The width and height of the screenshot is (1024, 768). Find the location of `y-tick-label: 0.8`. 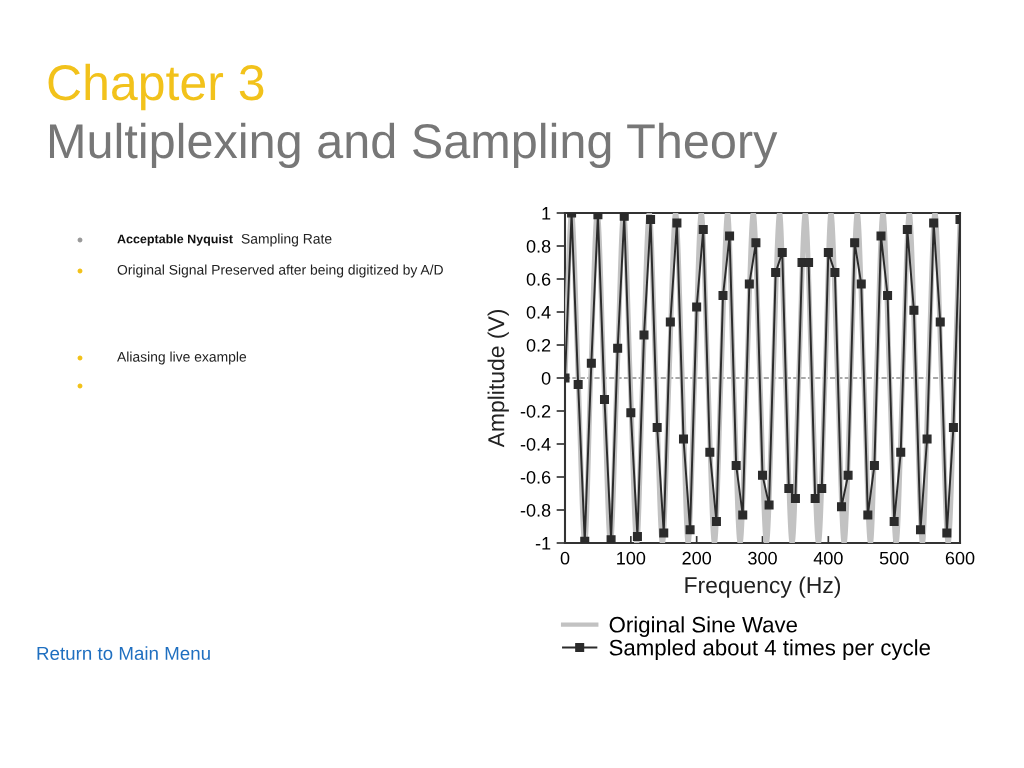

y-tick-label: 0.8 is located at coordinates (538, 246).